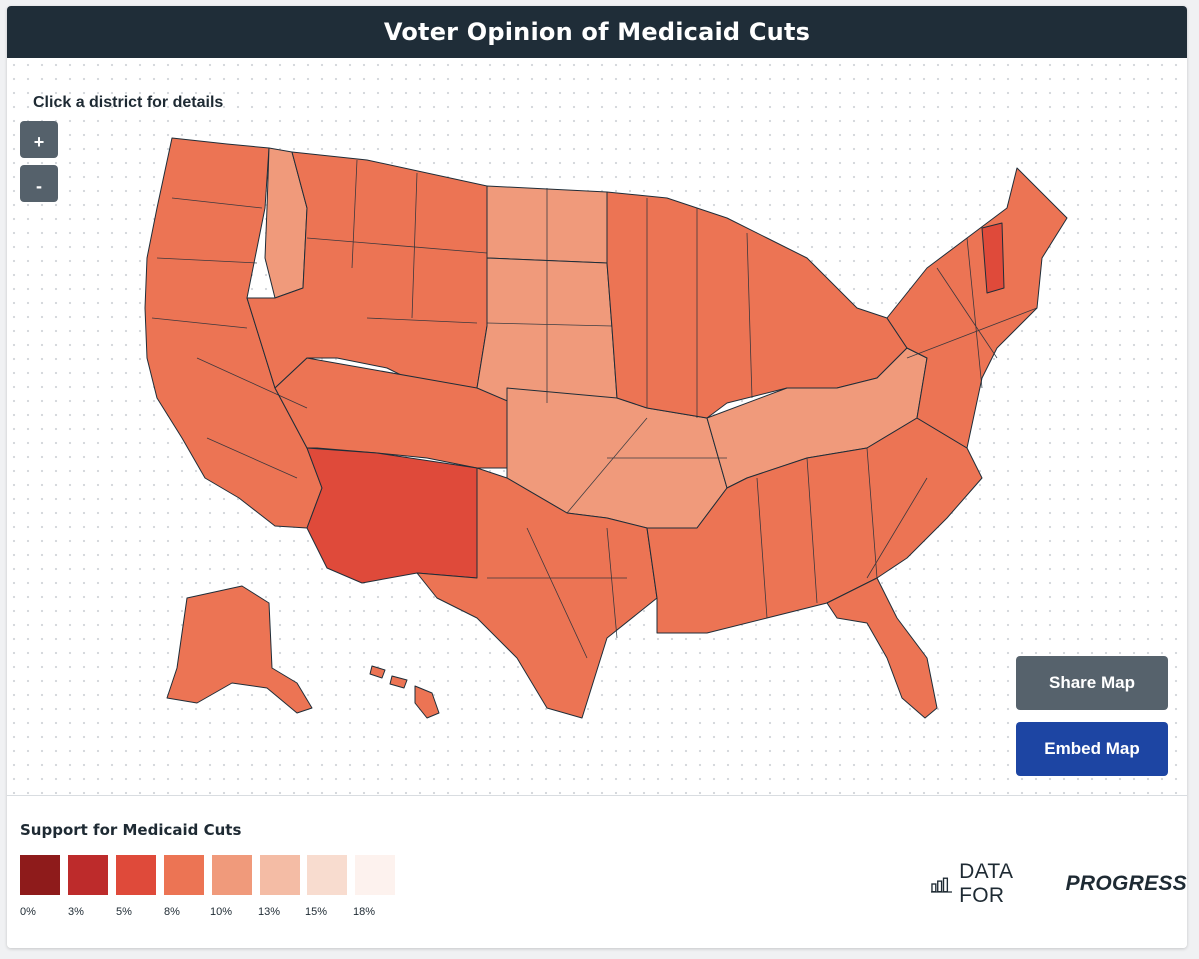 This screenshot has height=959, width=1199. What do you see at coordinates (172, 912) in the screenshot?
I see `legend-label: 8%` at bounding box center [172, 912].